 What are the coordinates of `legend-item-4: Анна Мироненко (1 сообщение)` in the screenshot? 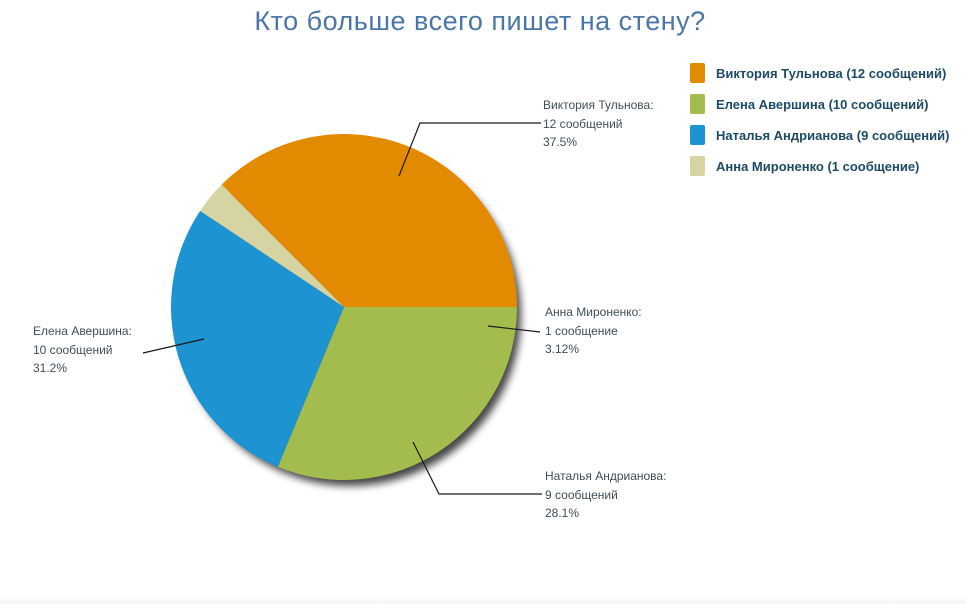 It's located at (819, 166).